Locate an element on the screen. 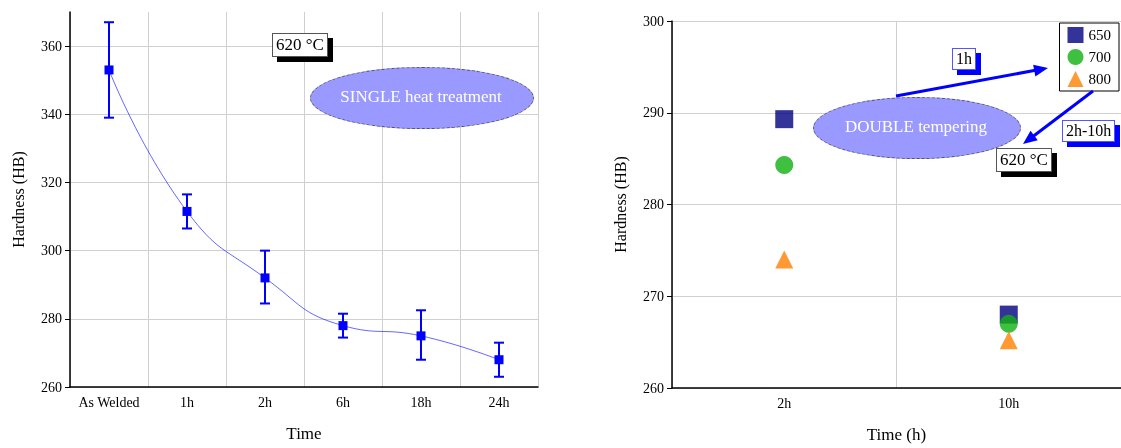 This screenshot has width=1121, height=448. y-tick-label: 340 is located at coordinates (51, 114).